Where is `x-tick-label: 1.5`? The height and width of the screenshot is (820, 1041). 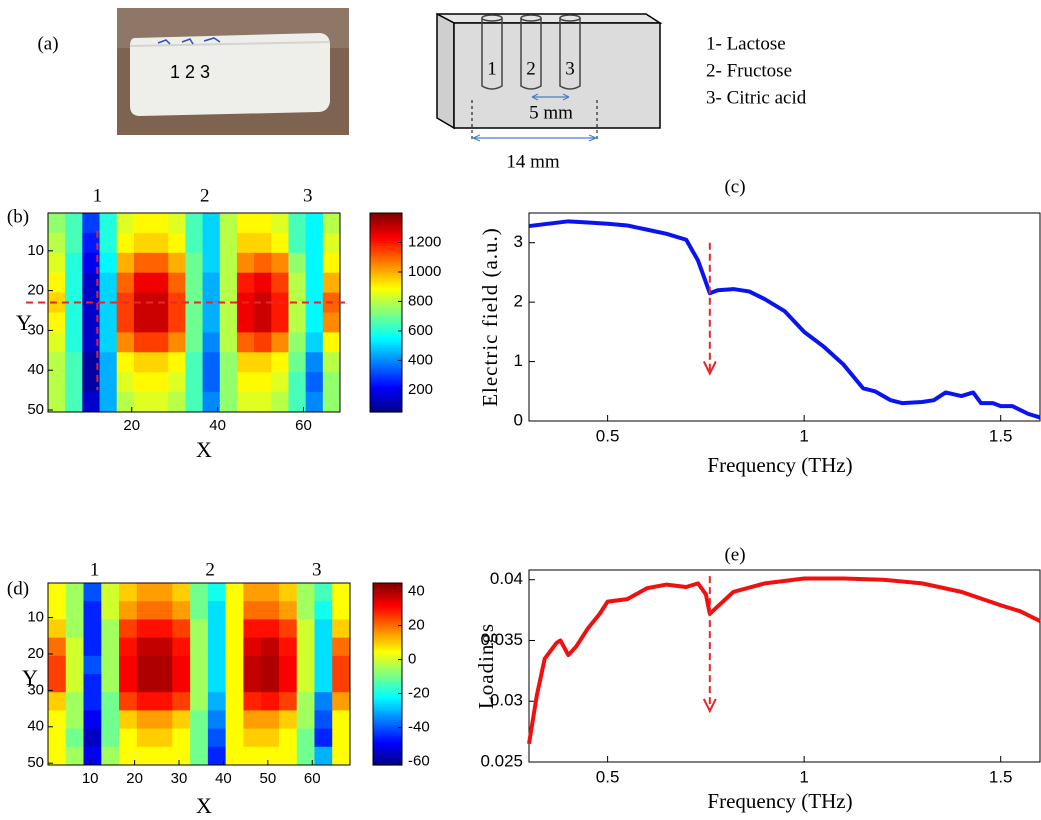
x-tick-label: 1.5 is located at coordinates (1001, 776).